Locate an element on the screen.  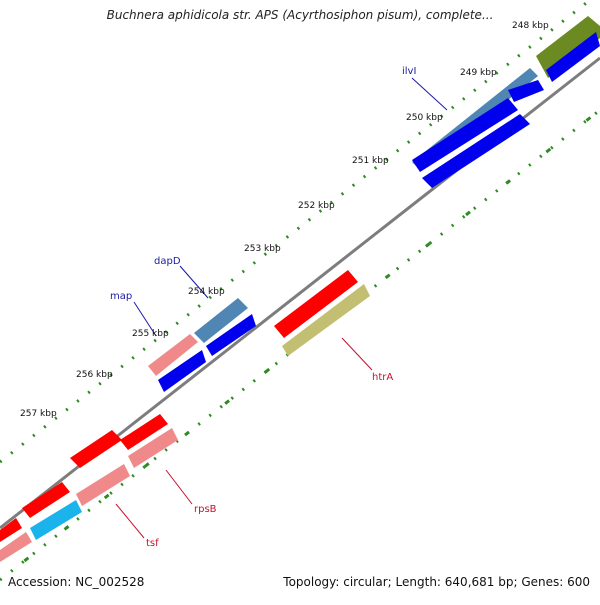
tick-label: 257 kbp is located at coordinates (38, 414).